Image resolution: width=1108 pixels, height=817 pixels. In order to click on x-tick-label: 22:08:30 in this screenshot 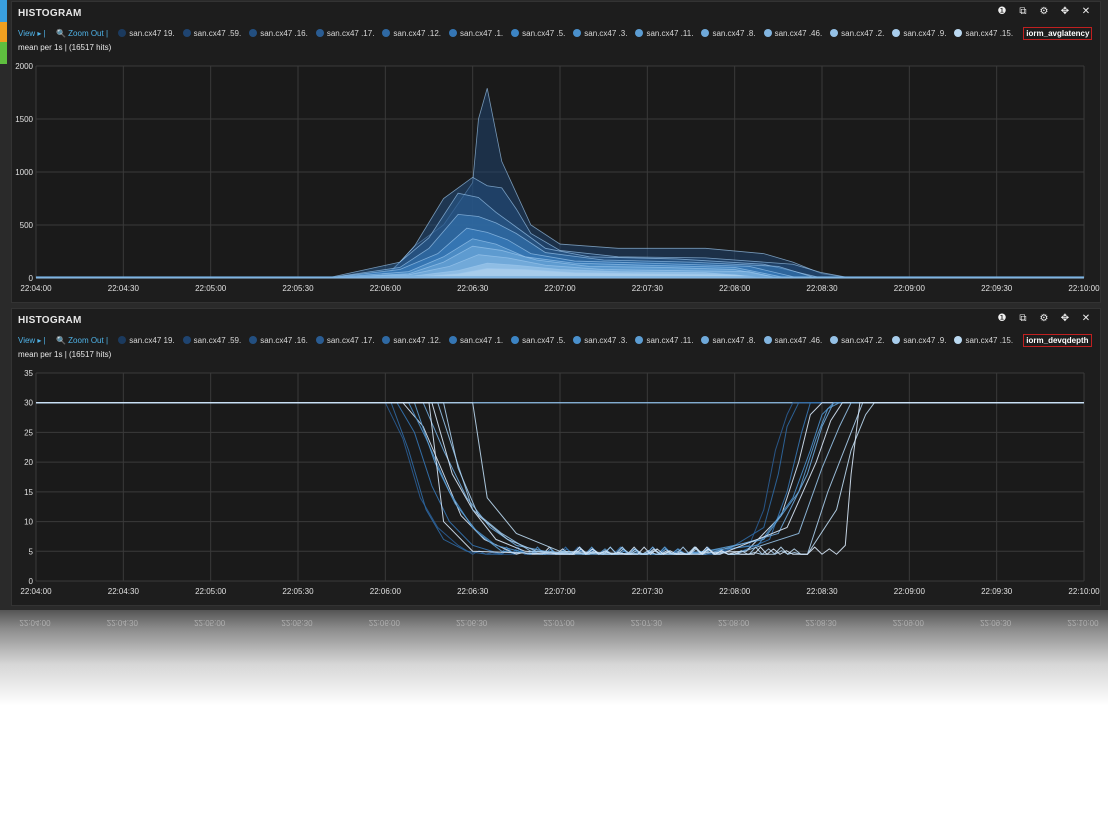, I will do `click(822, 591)`.